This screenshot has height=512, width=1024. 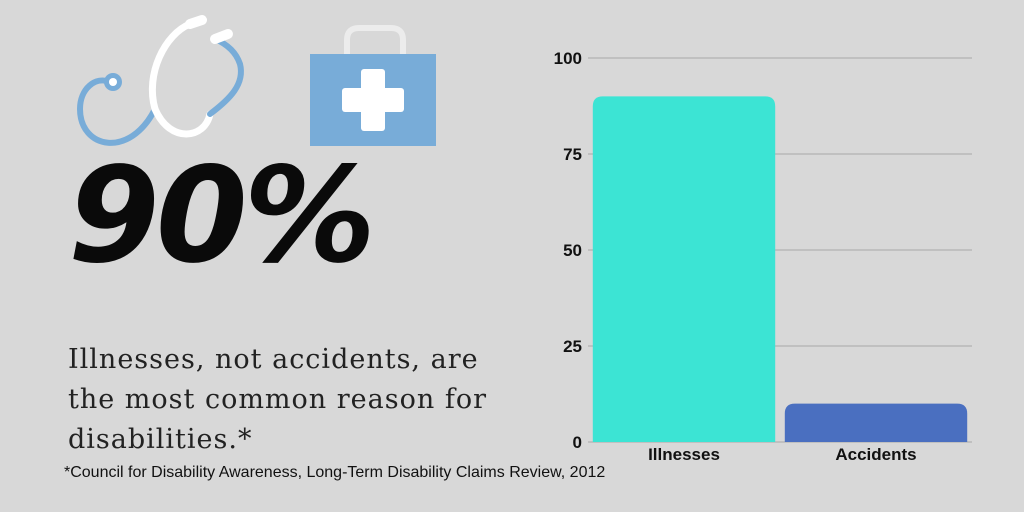 I want to click on y-axis-ticks: 0 25 50 75 100, so click(x=568, y=250).